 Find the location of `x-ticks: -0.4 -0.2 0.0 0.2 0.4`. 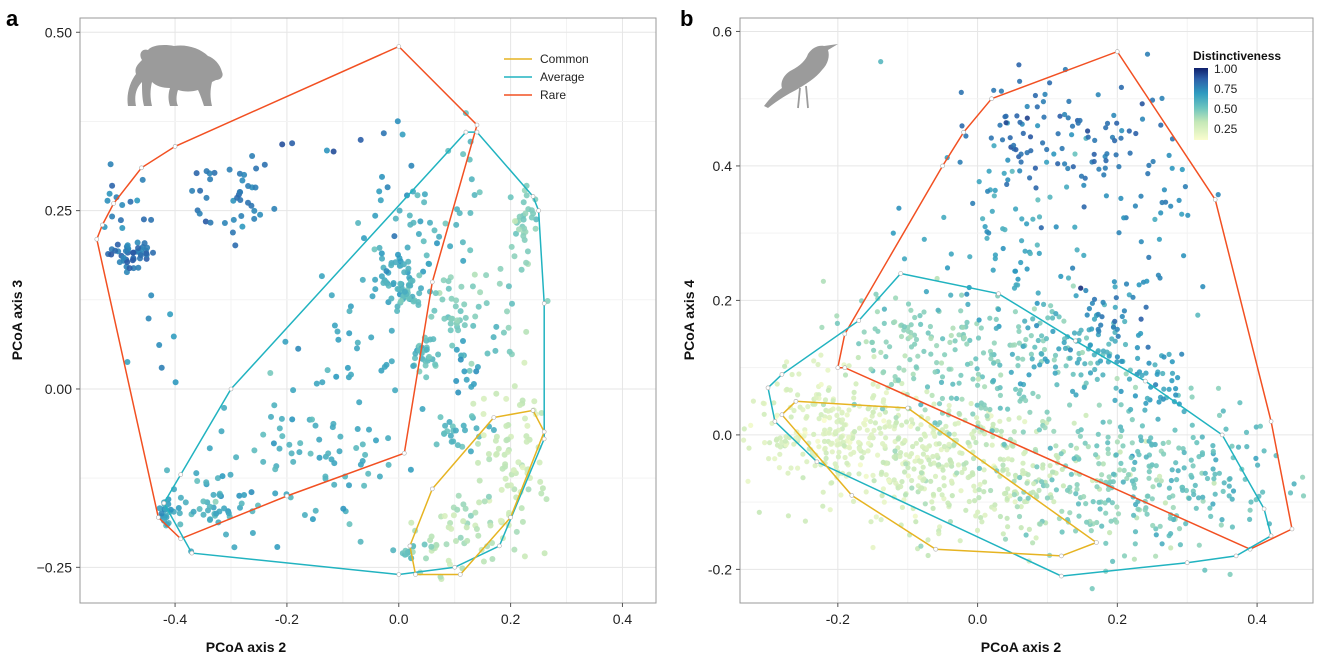

x-ticks: -0.4 -0.2 0.0 0.2 0.4 is located at coordinates (397, 615).